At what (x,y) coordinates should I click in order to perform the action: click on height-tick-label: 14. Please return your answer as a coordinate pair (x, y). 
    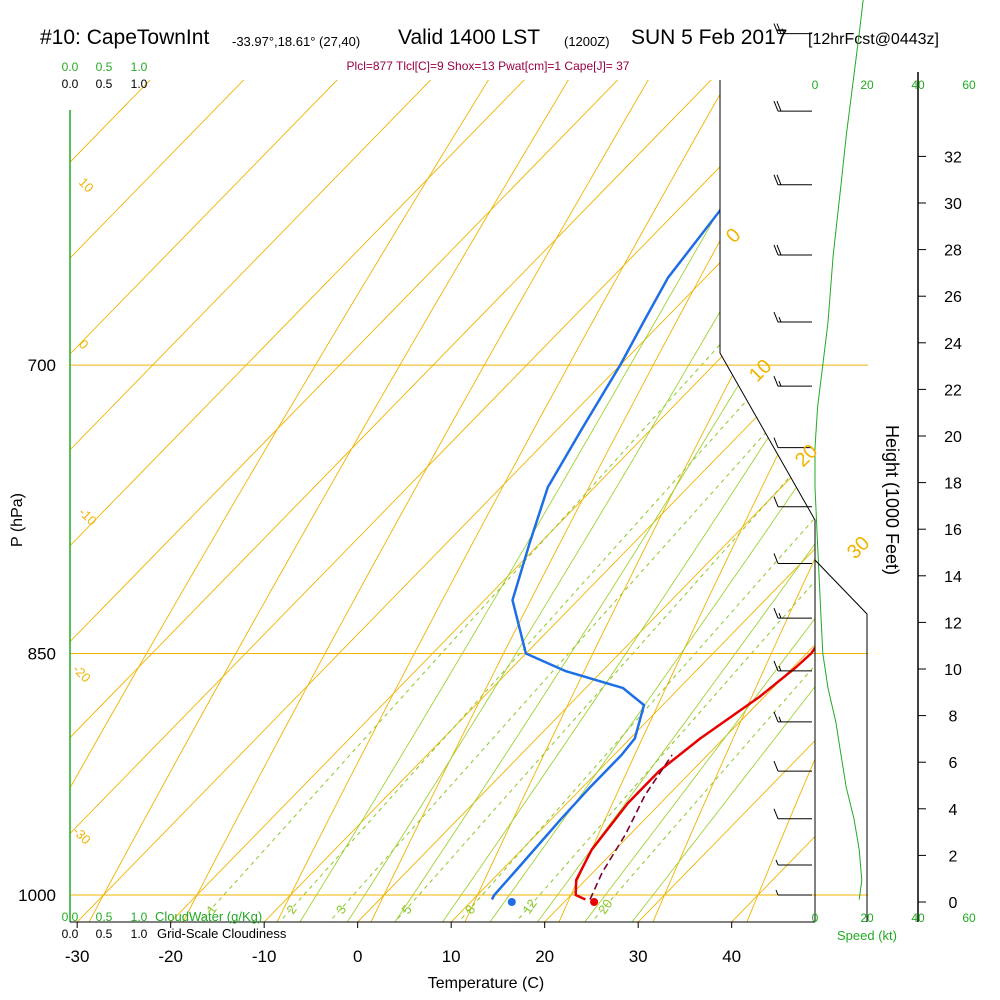
    Looking at the image, I should click on (953, 577).